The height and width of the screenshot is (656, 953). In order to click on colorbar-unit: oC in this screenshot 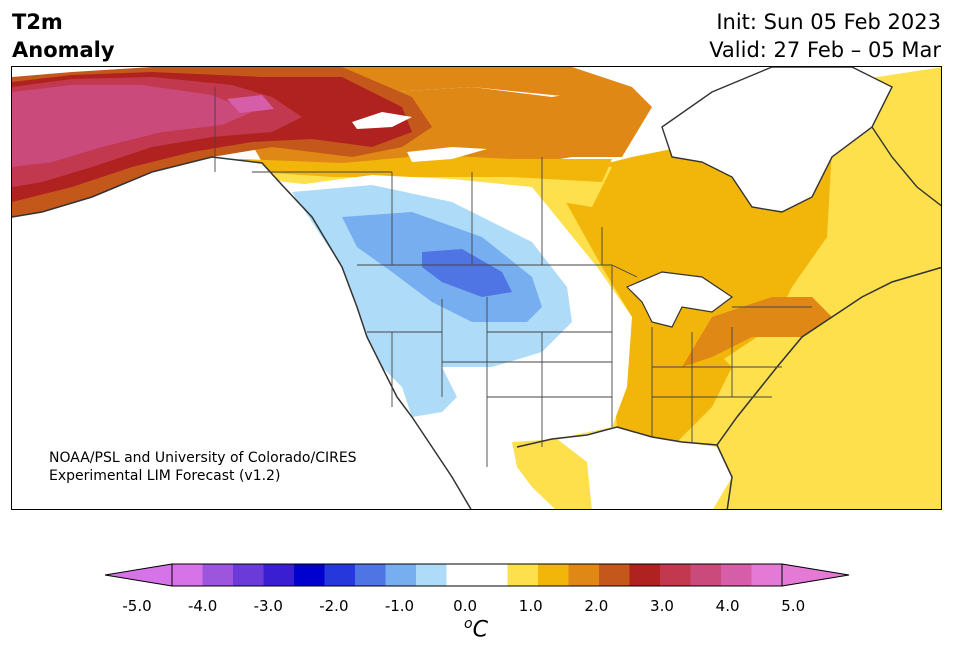, I will do `click(476, 629)`.